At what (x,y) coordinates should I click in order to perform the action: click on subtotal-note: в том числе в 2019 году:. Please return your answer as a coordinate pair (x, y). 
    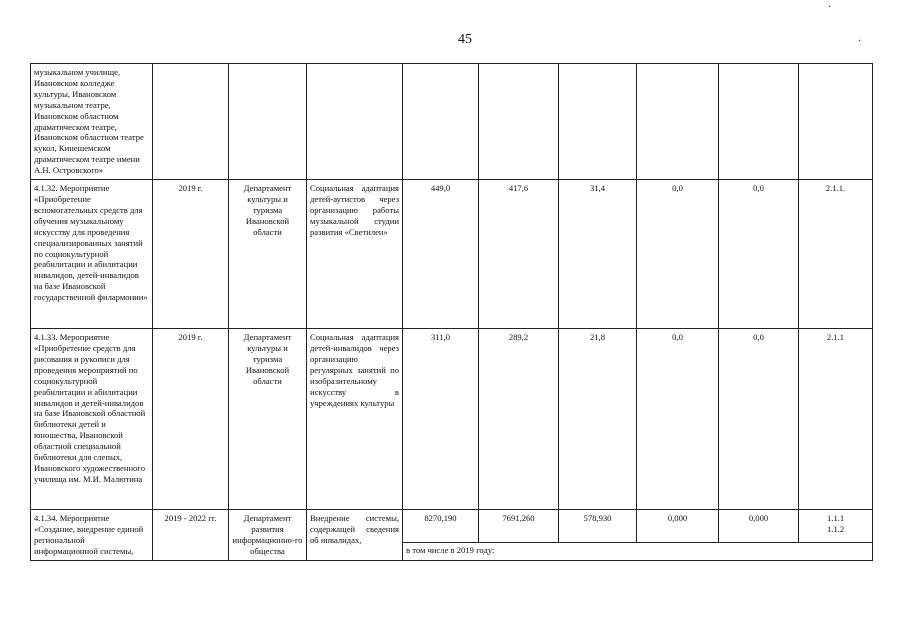
    Looking at the image, I should click on (637, 551).